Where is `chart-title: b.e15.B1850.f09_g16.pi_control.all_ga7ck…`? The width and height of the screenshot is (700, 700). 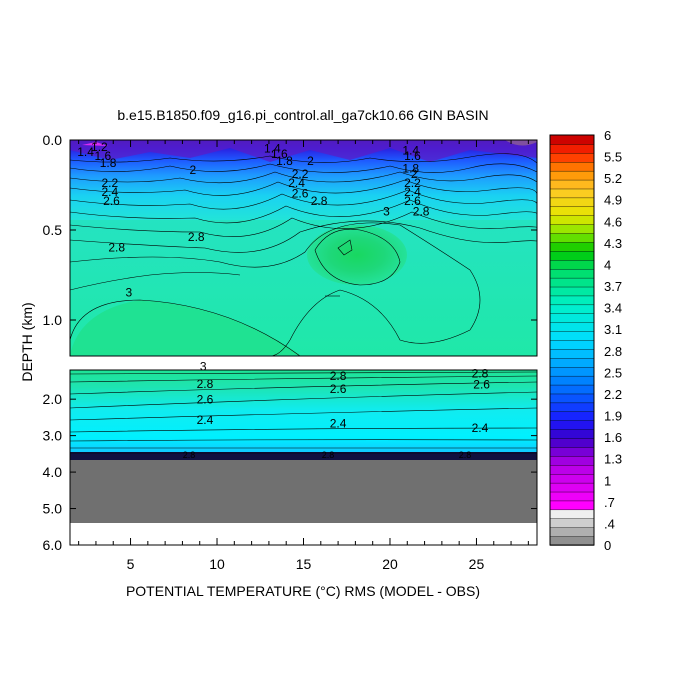
chart-title: b.e15.B1850.f09_g16.pi_control.all_ga7ck… is located at coordinates (302, 115).